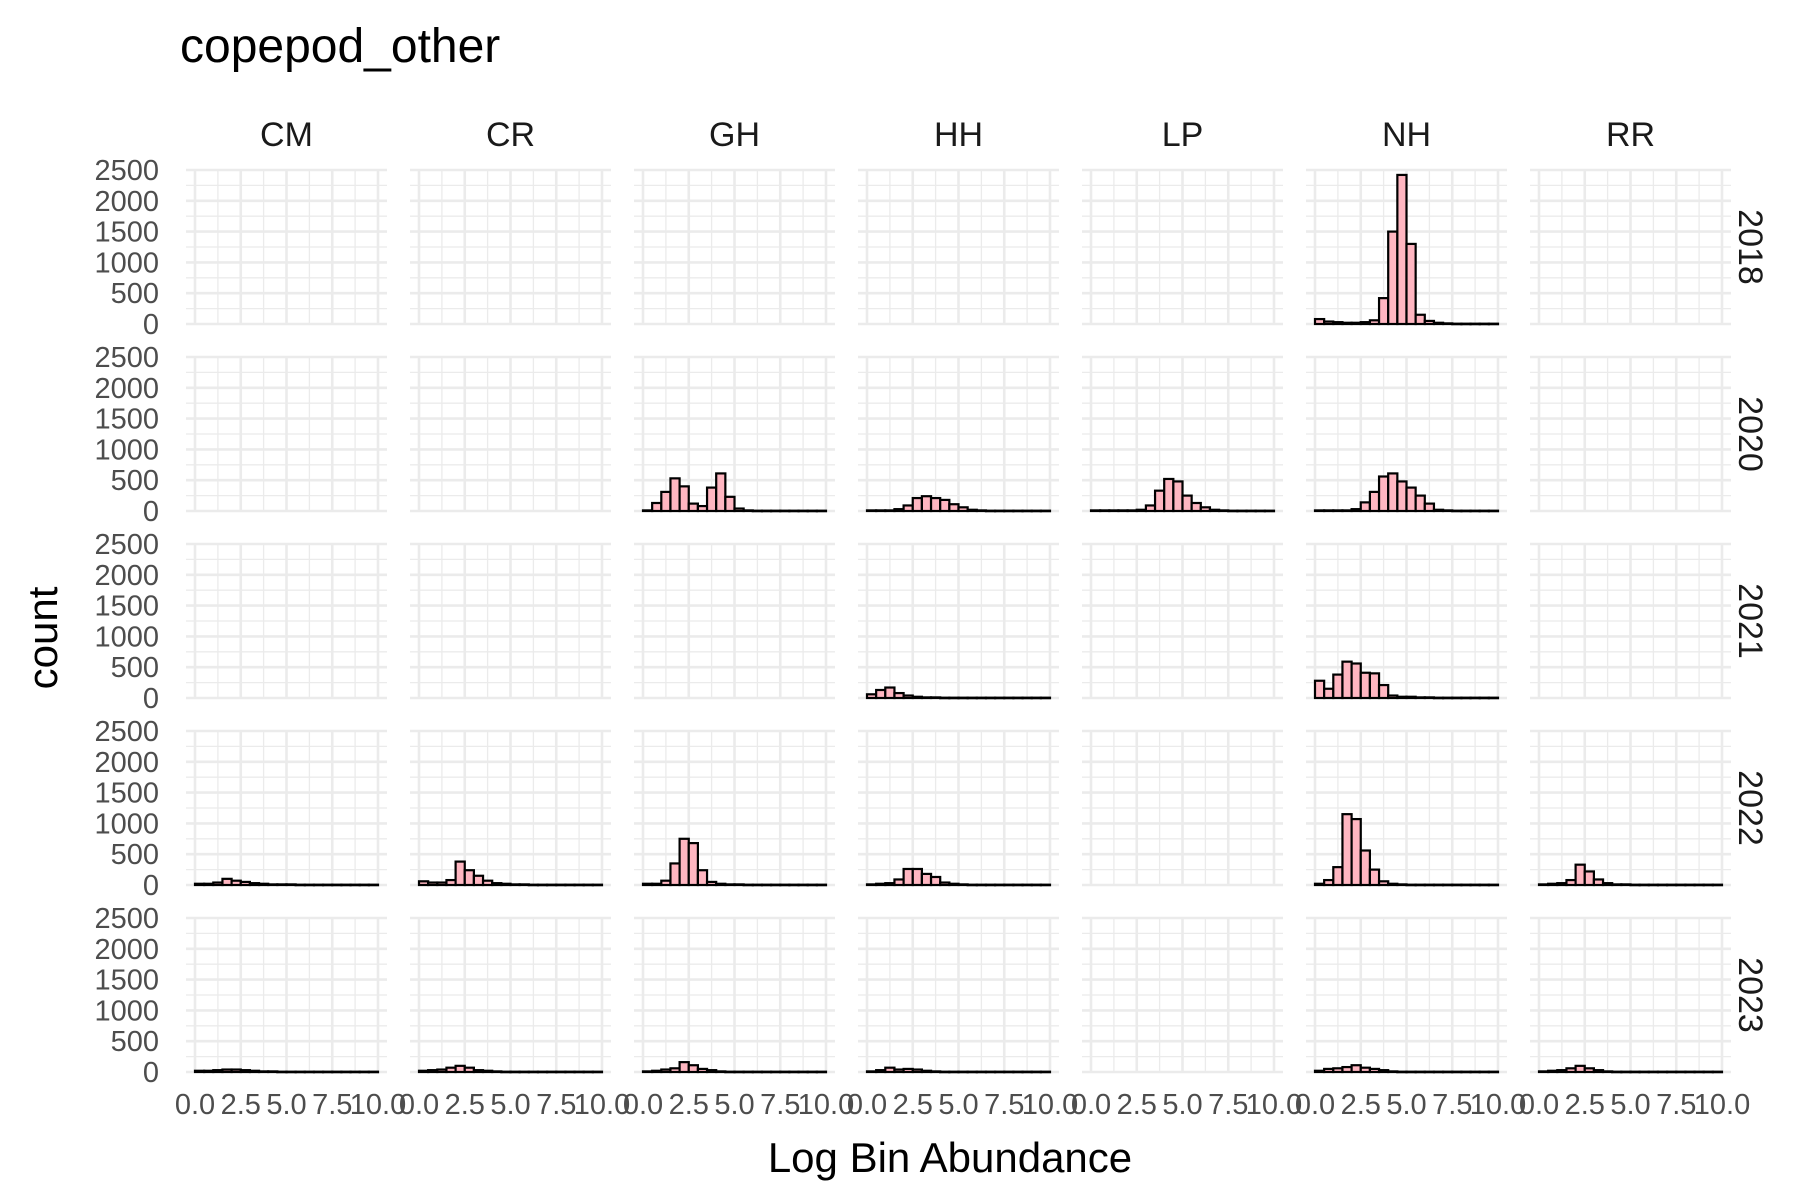 Image resolution: width=1800 pixels, height=1200 pixels. What do you see at coordinates (1183, 135) in the screenshot?
I see `column-strip-label: LP` at bounding box center [1183, 135].